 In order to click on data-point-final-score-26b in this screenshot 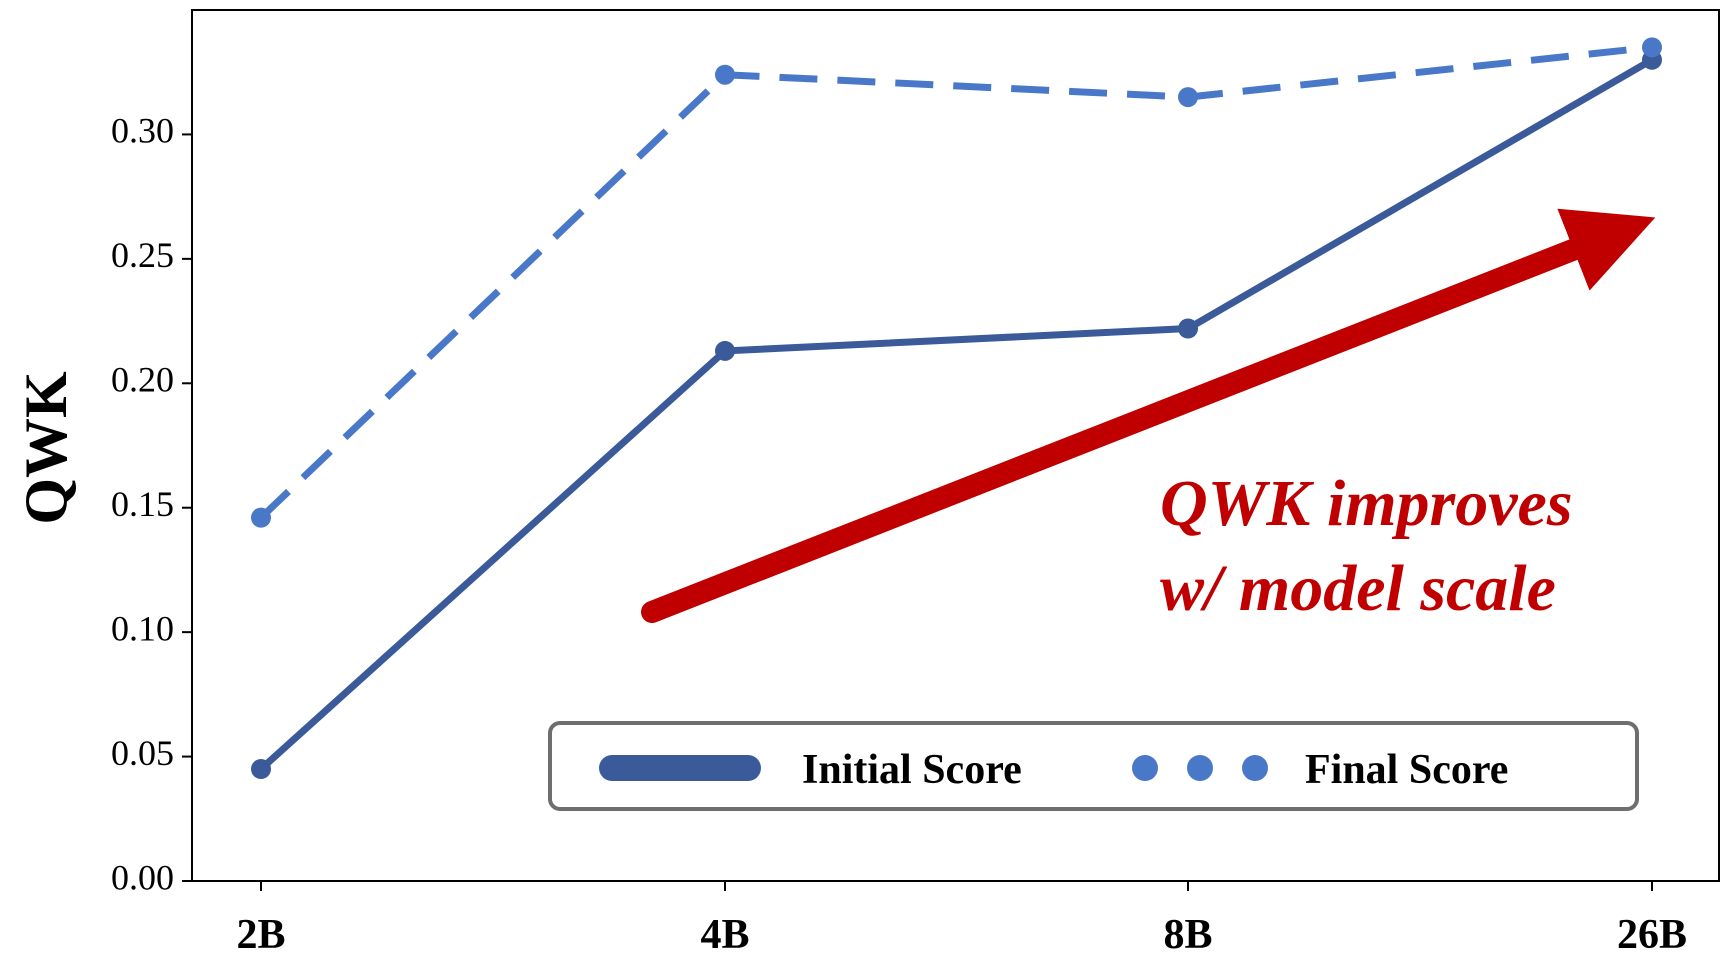, I will do `click(1652, 47)`.